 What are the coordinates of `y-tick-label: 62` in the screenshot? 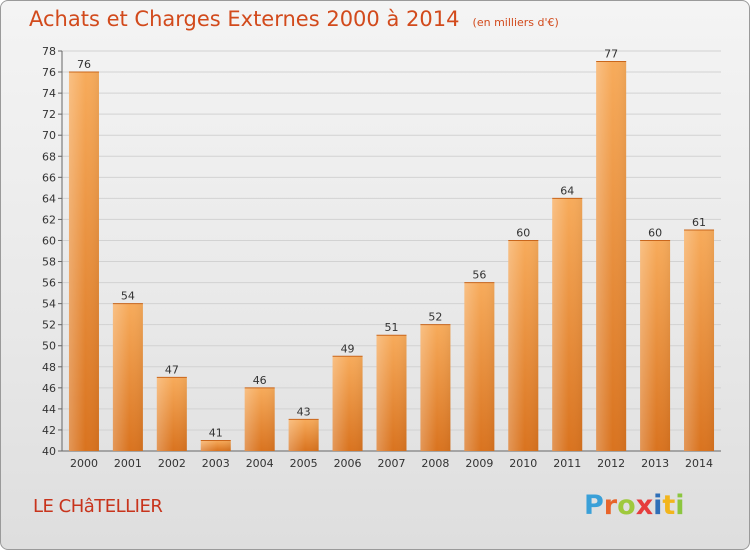 It's located at (49, 219).